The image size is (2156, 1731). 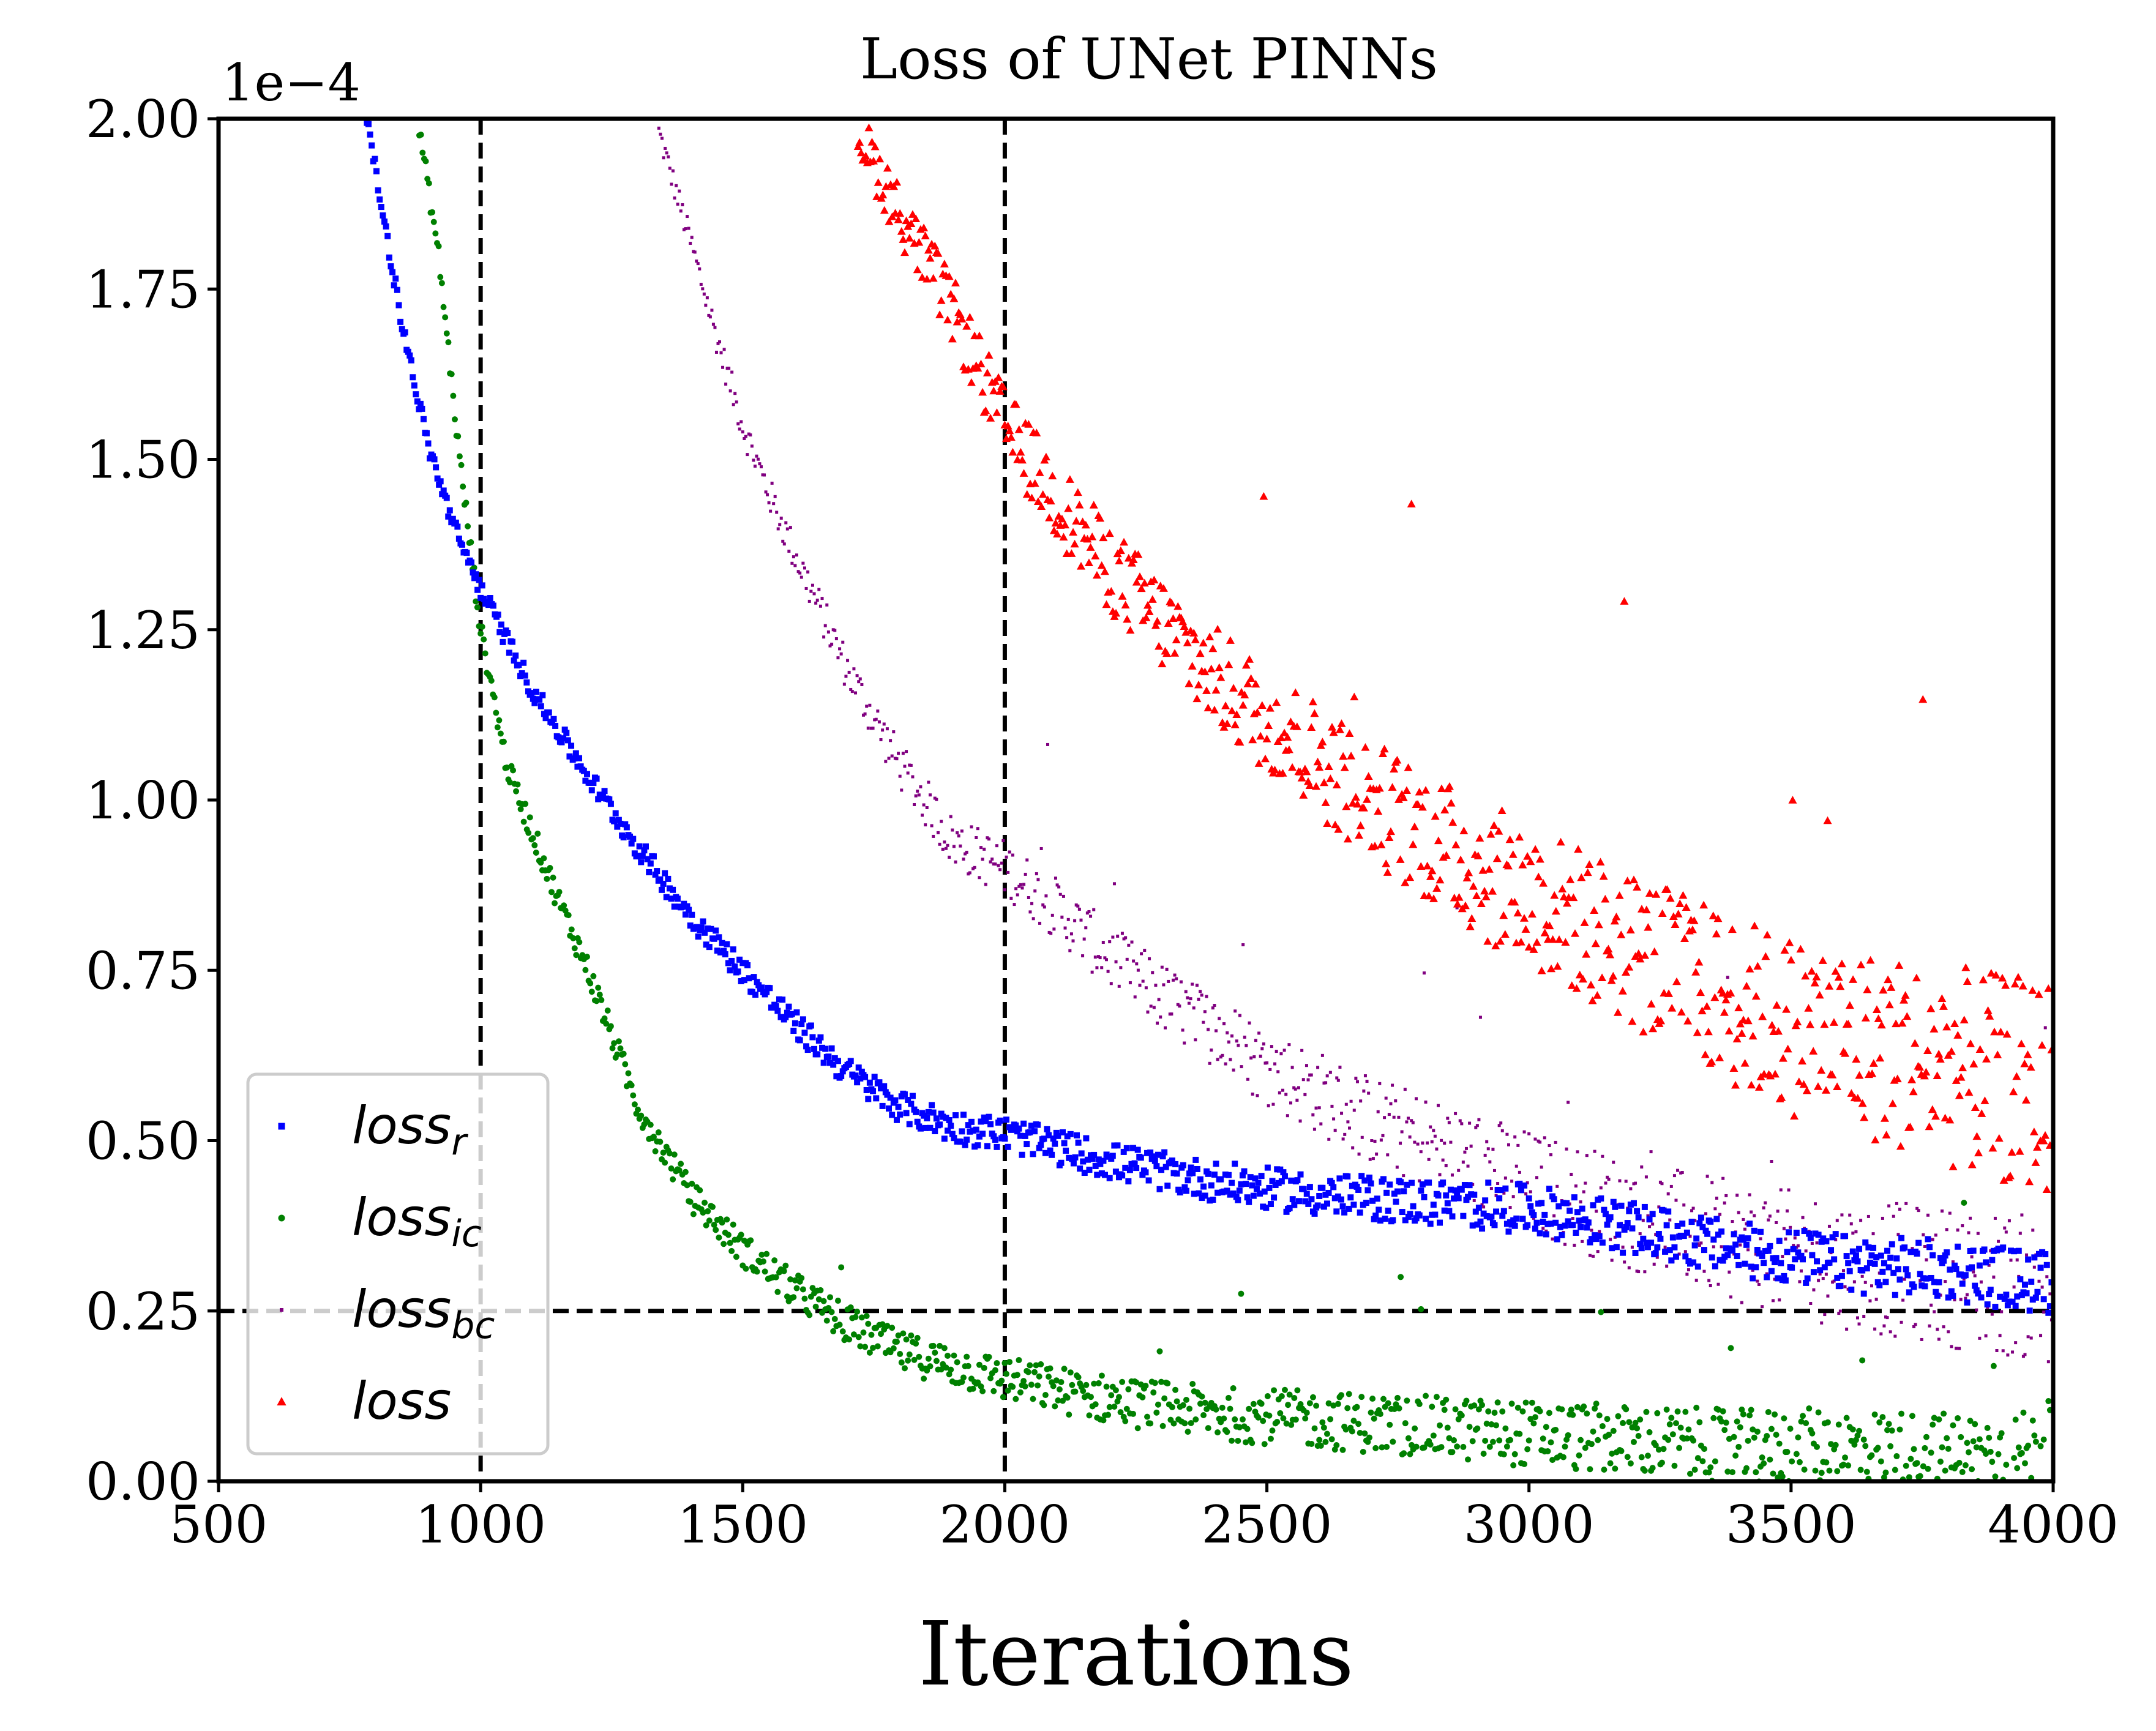 What do you see at coordinates (460, 1142) in the screenshot?
I see `legend-label-sub: r` at bounding box center [460, 1142].